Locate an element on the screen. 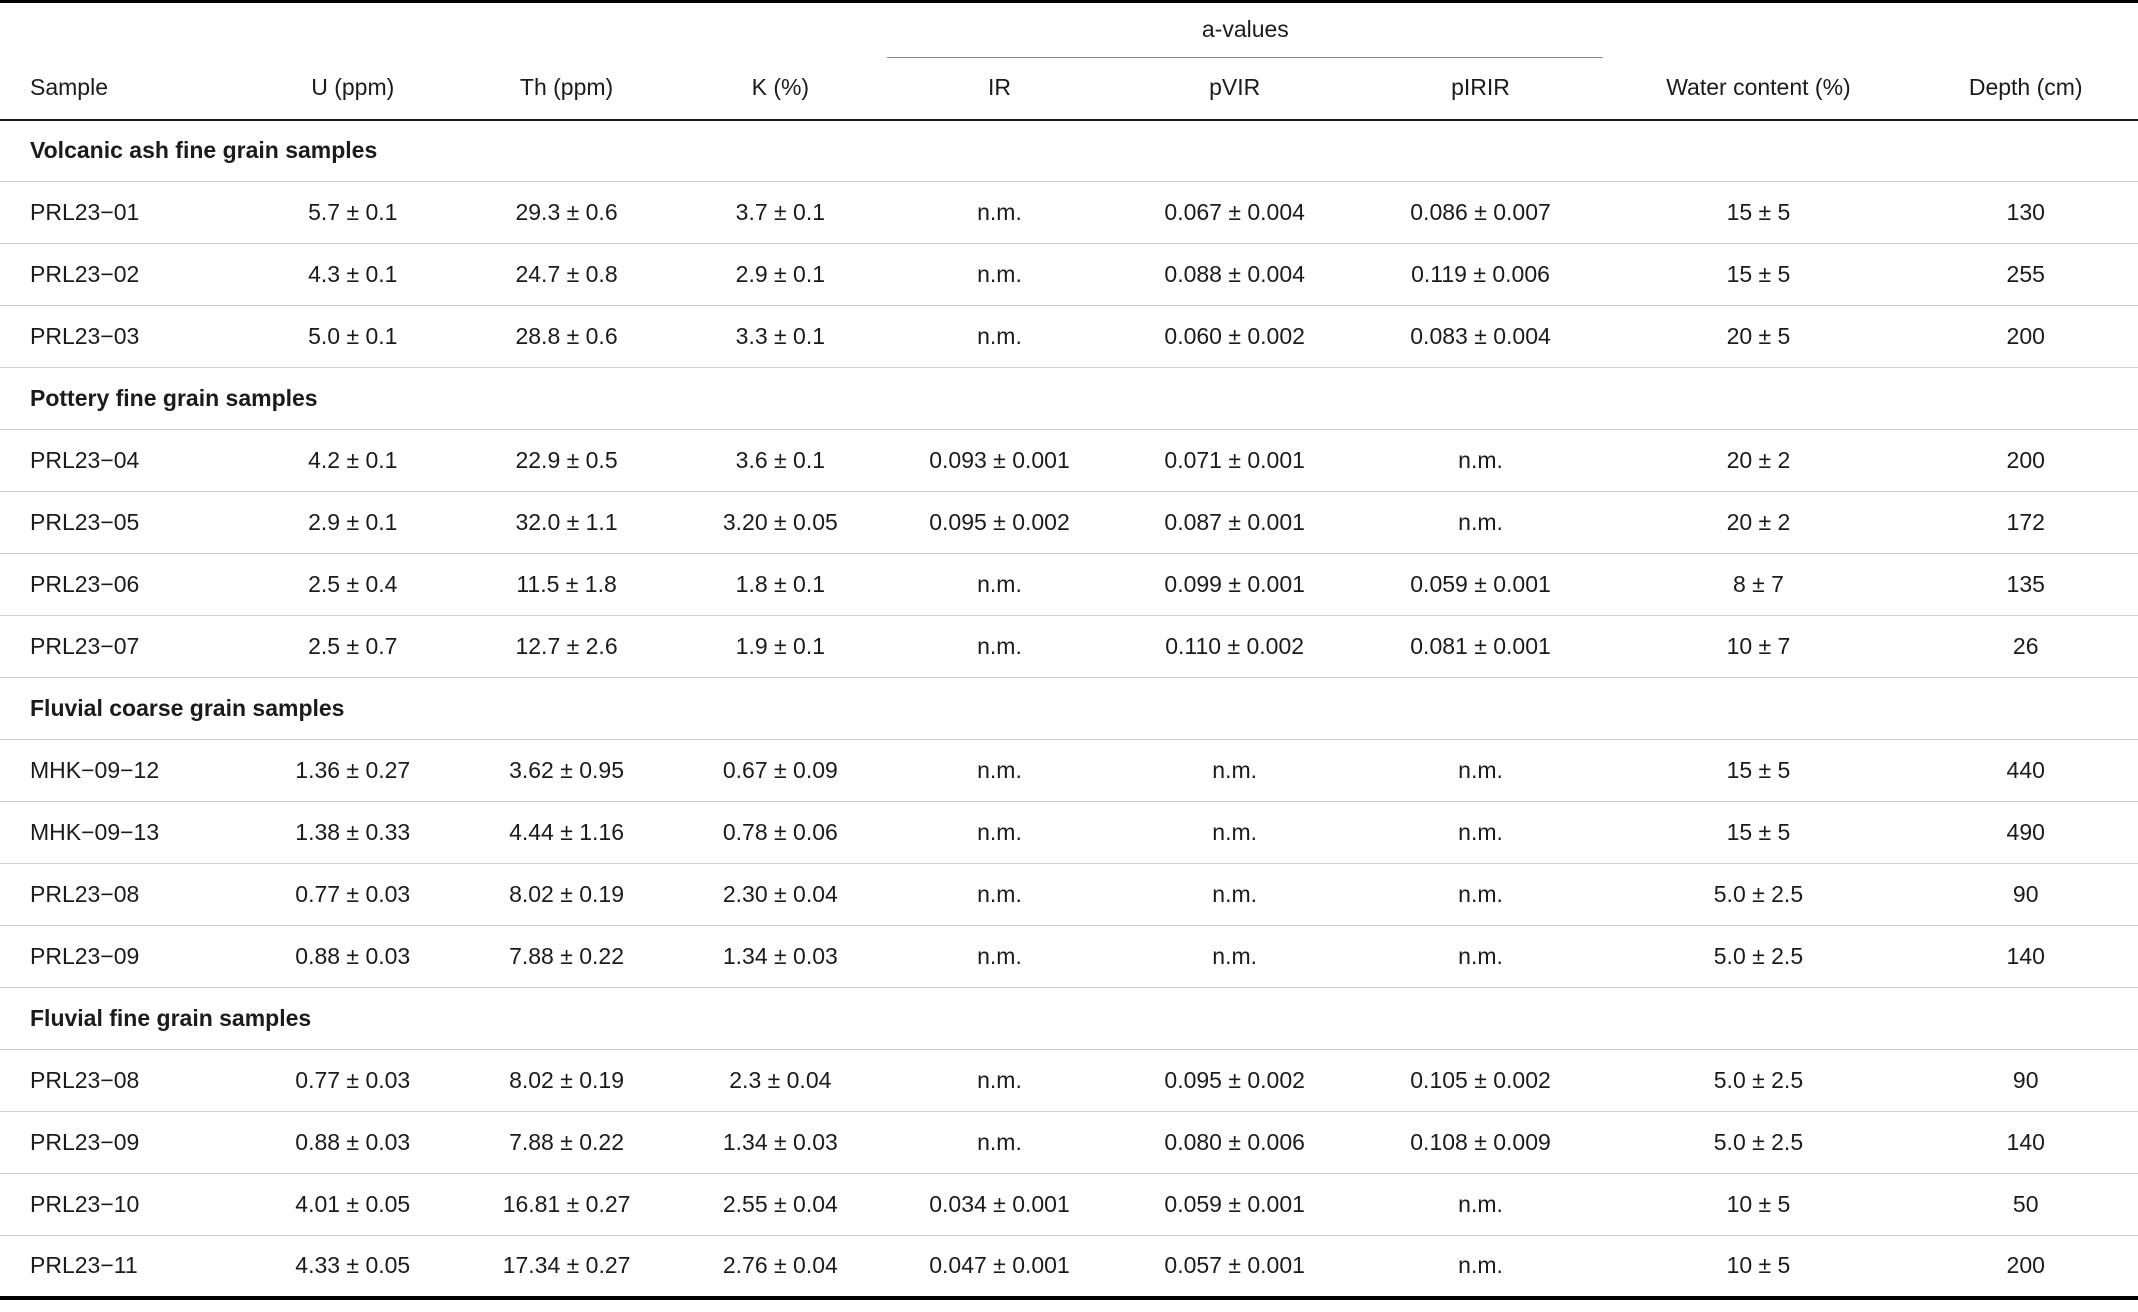 The height and width of the screenshot is (1312, 2138). table-cell: 10 ± 5 is located at coordinates (1758, 1266).